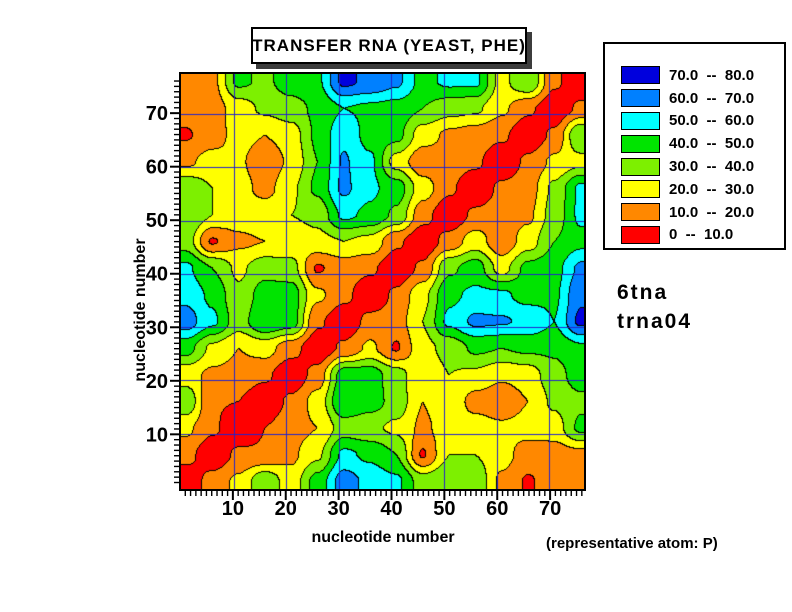  I want to click on annotation-plot-id: trna04, so click(655, 321).